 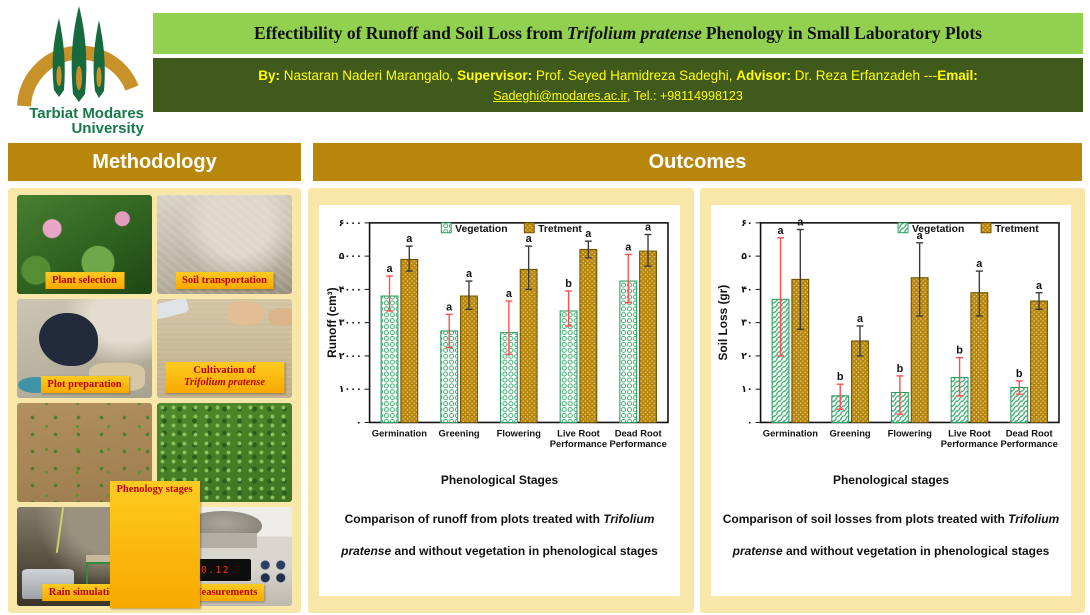 I want to click on y-tick-label: ۴۰, so click(x=746, y=289).